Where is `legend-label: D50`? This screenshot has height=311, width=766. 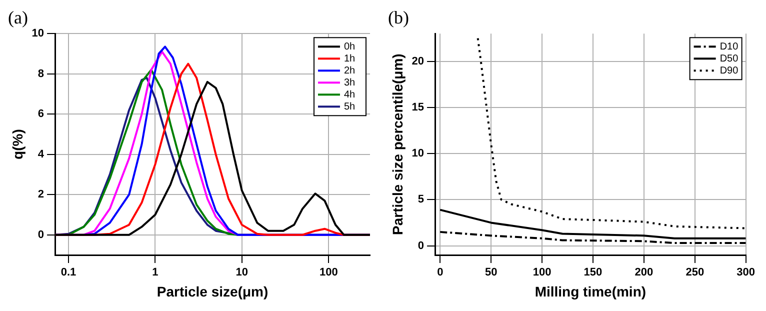 legend-label: D50 is located at coordinates (729, 58).